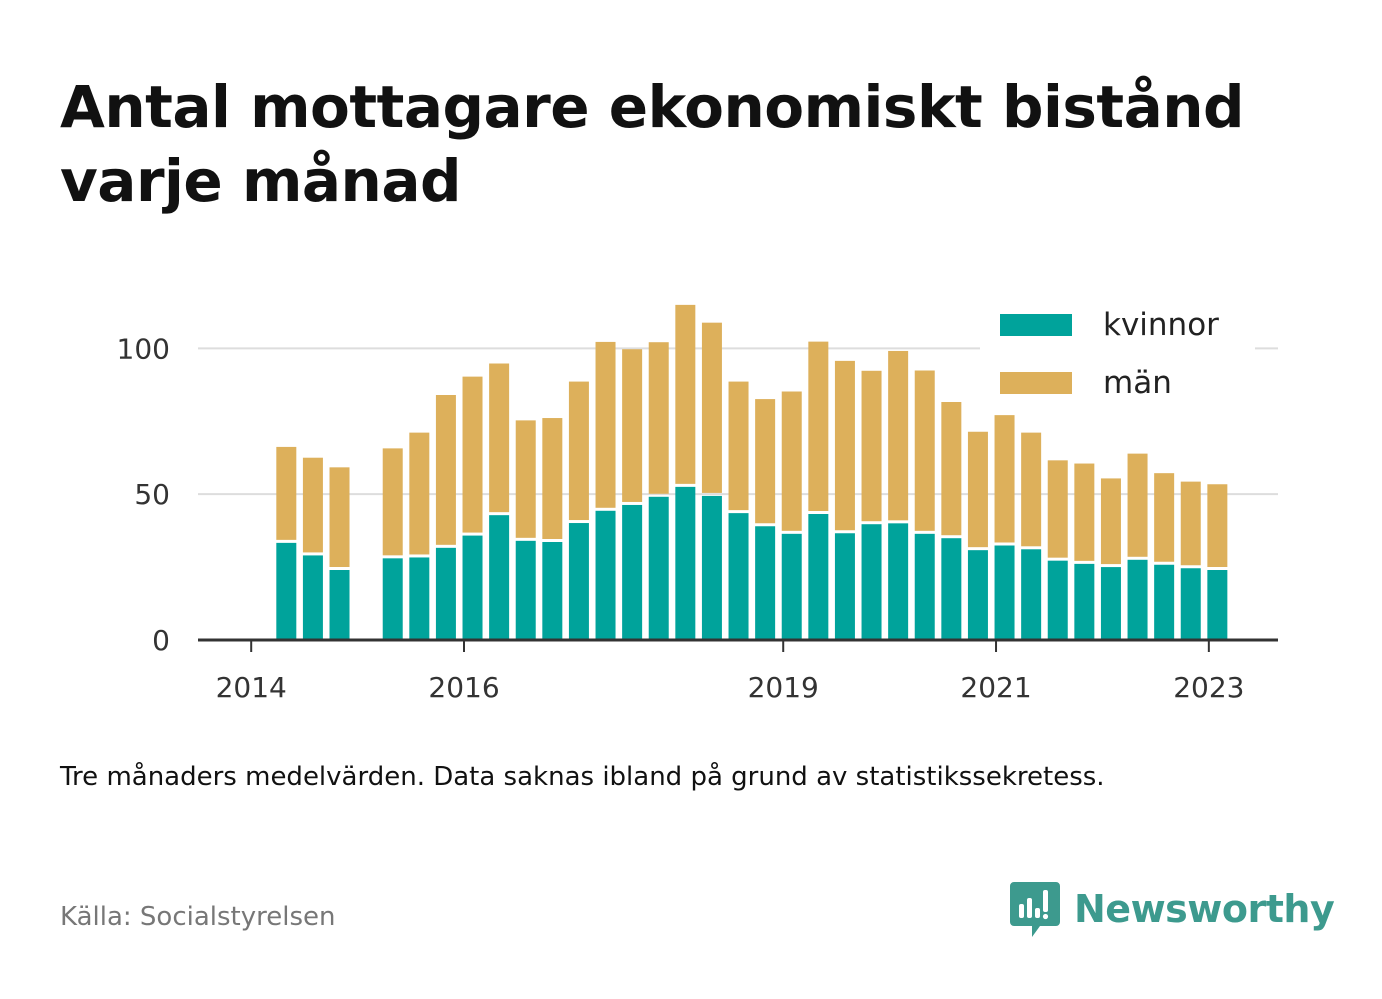 Image resolution: width=1382 pixels, height=999 pixels. Describe the element at coordinates (995, 687) in the screenshot. I see `x-tick-label: 2021` at that location.